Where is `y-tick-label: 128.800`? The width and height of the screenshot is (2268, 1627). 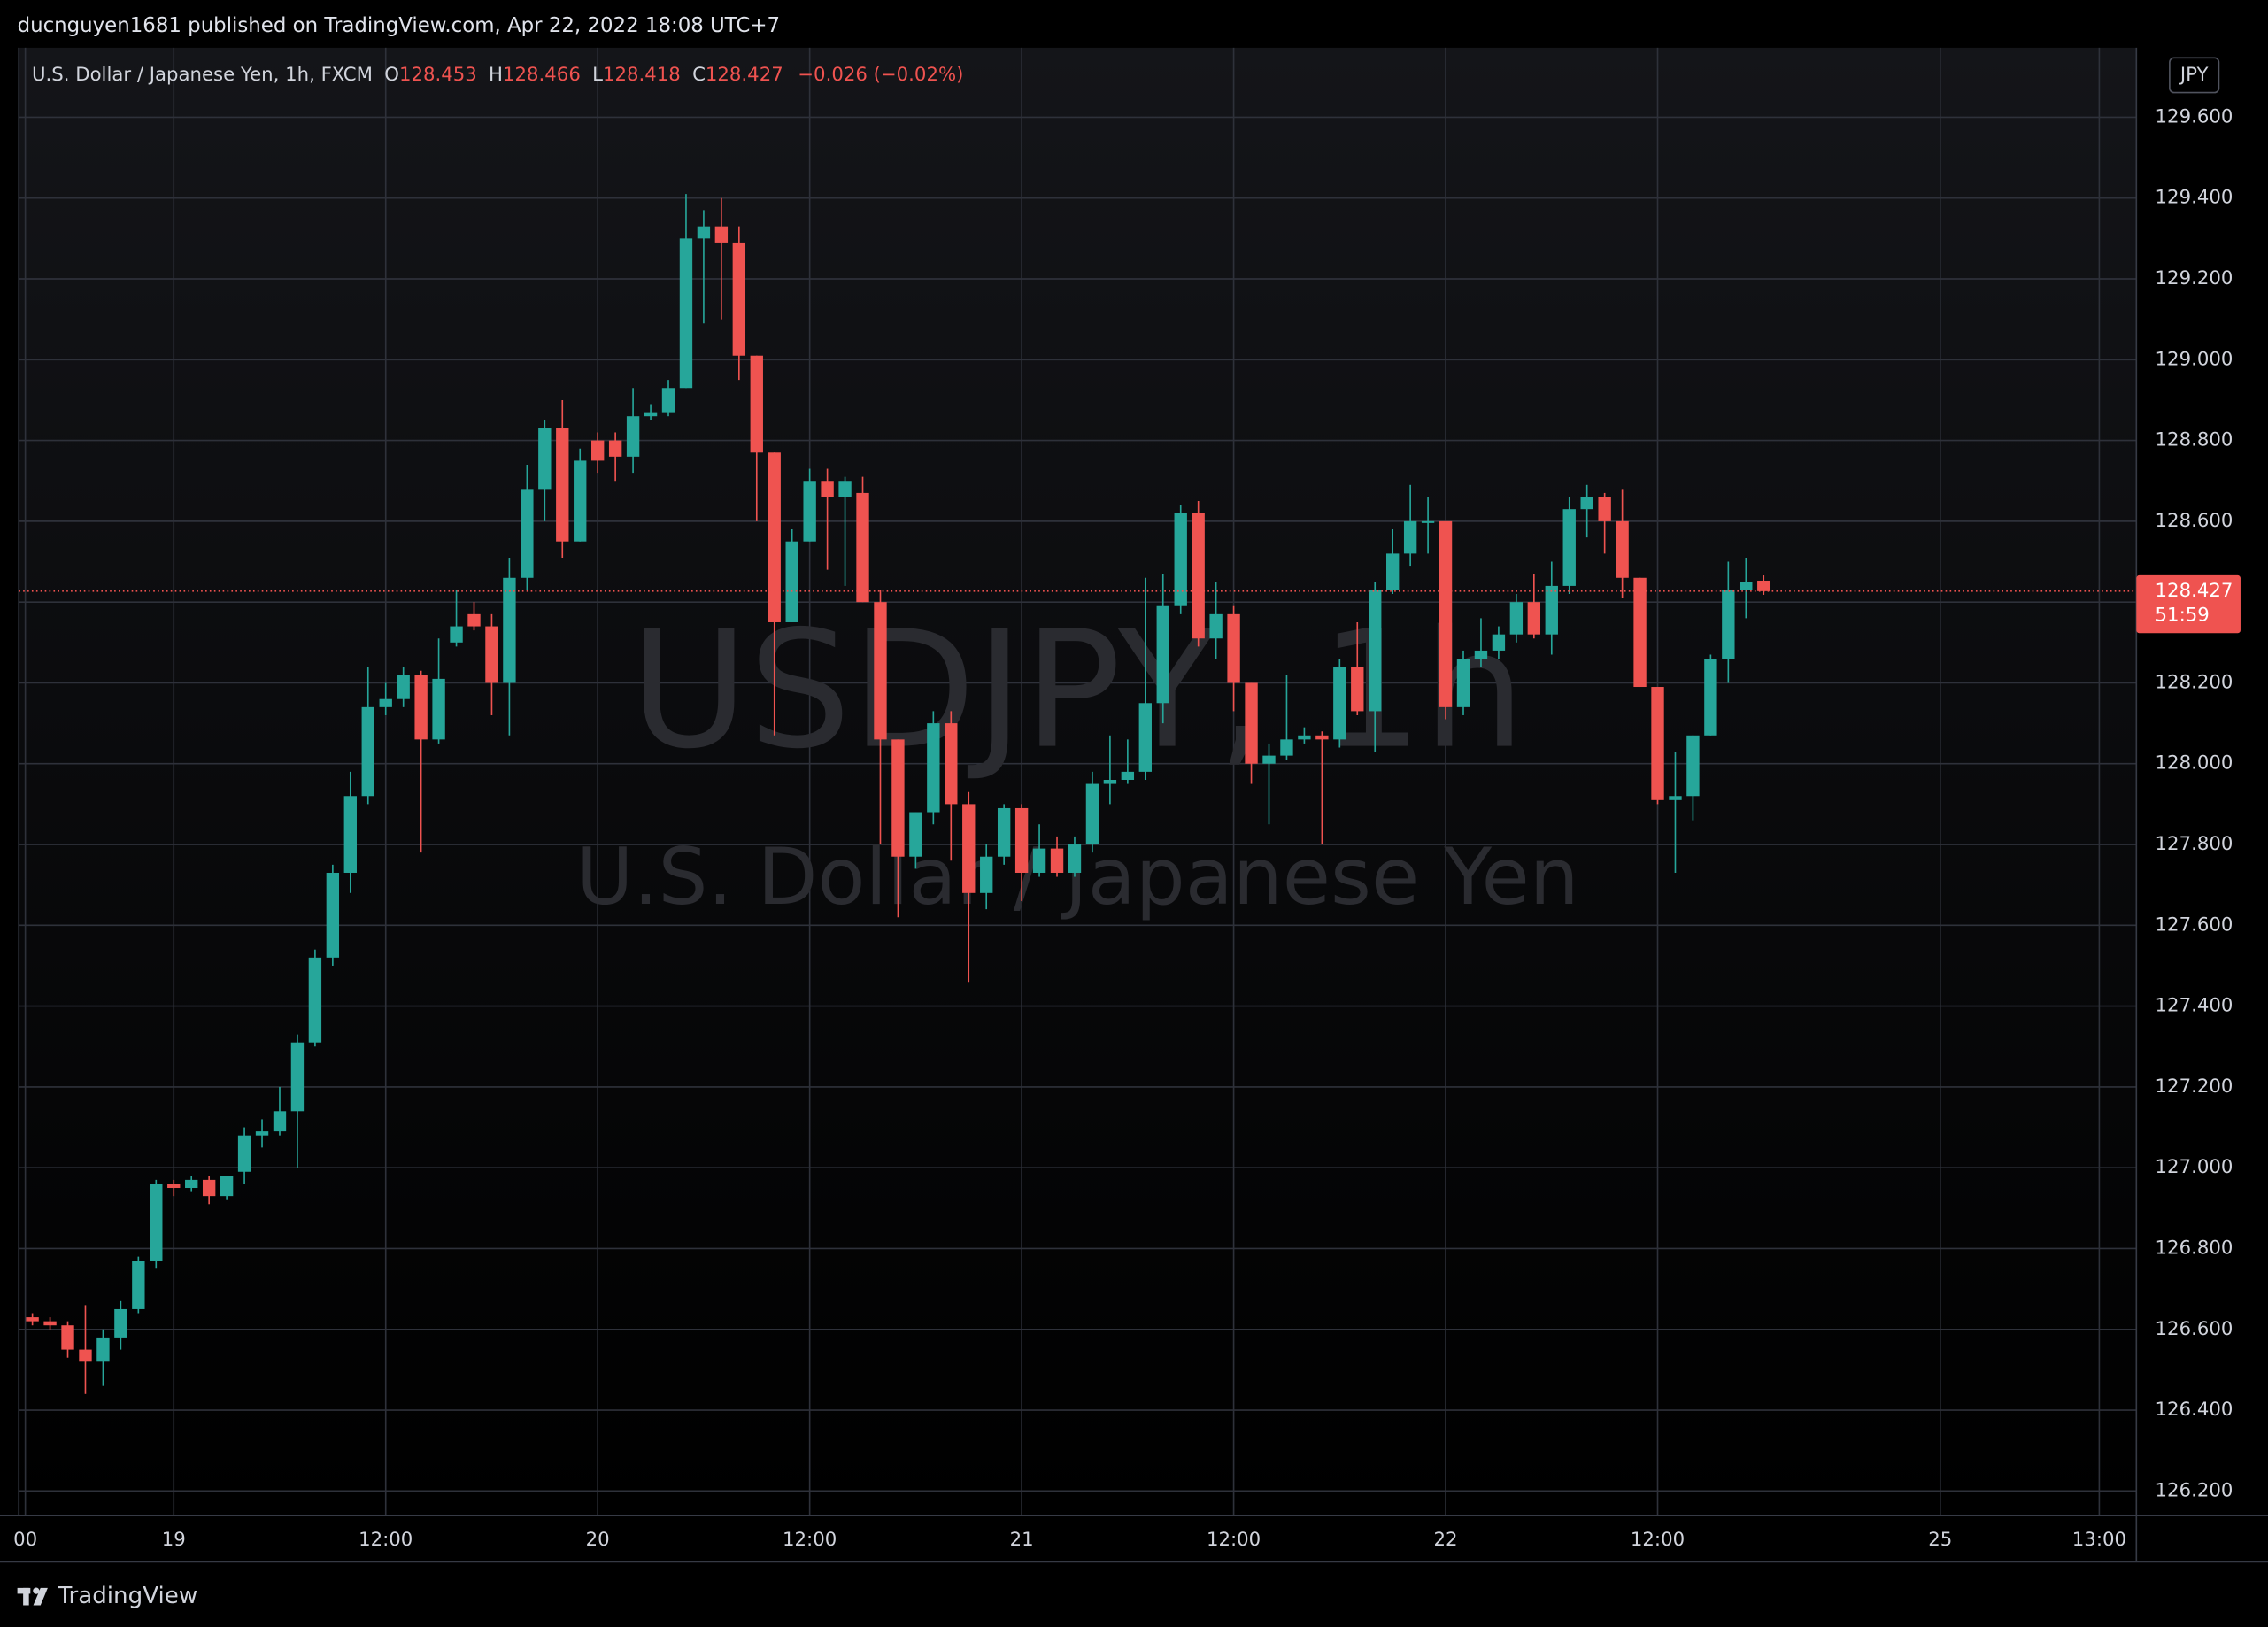
y-tick-label: 128.800 is located at coordinates (2194, 440).